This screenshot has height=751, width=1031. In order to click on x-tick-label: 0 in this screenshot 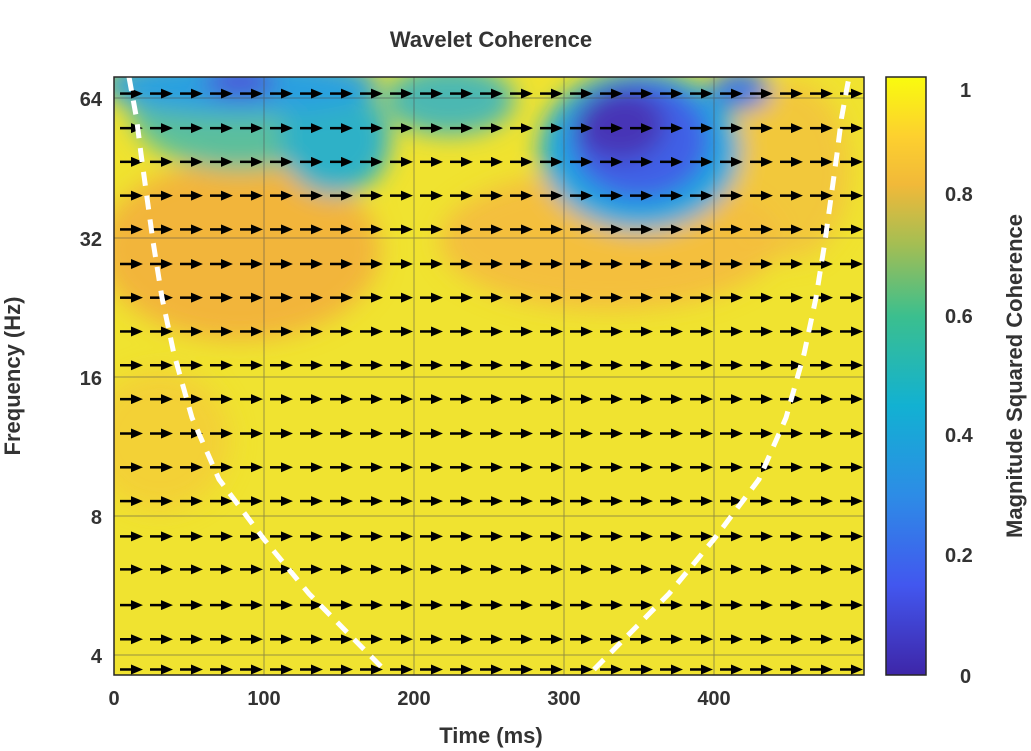, I will do `click(113, 699)`.